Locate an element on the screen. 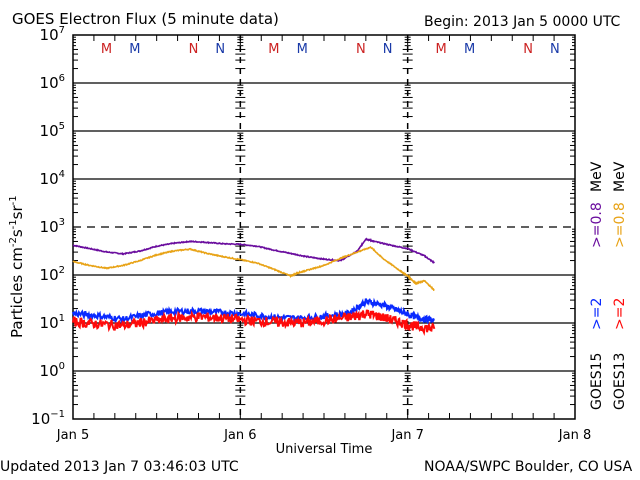 The height and width of the screenshot is (480, 640). x-axis-label: Universal Time is located at coordinates (324, 449).